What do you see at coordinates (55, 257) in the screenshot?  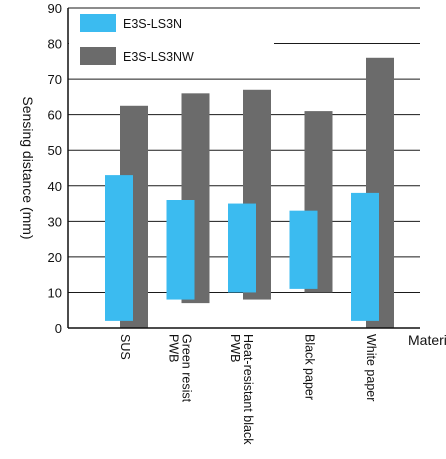 I see `y-tick-label: 20` at bounding box center [55, 257].